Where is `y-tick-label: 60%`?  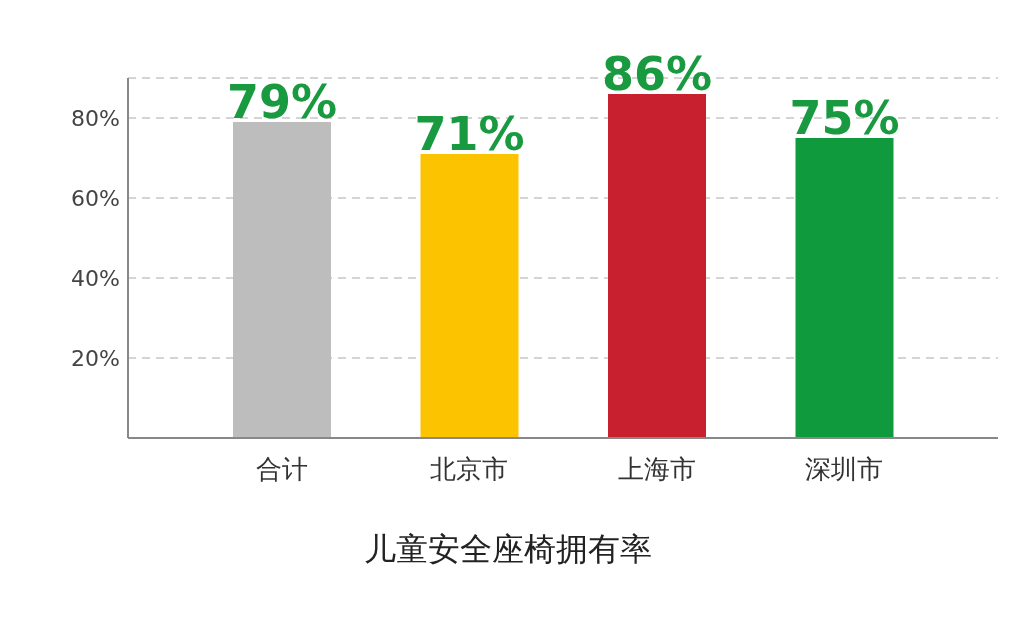 y-tick-label: 60% is located at coordinates (95, 198).